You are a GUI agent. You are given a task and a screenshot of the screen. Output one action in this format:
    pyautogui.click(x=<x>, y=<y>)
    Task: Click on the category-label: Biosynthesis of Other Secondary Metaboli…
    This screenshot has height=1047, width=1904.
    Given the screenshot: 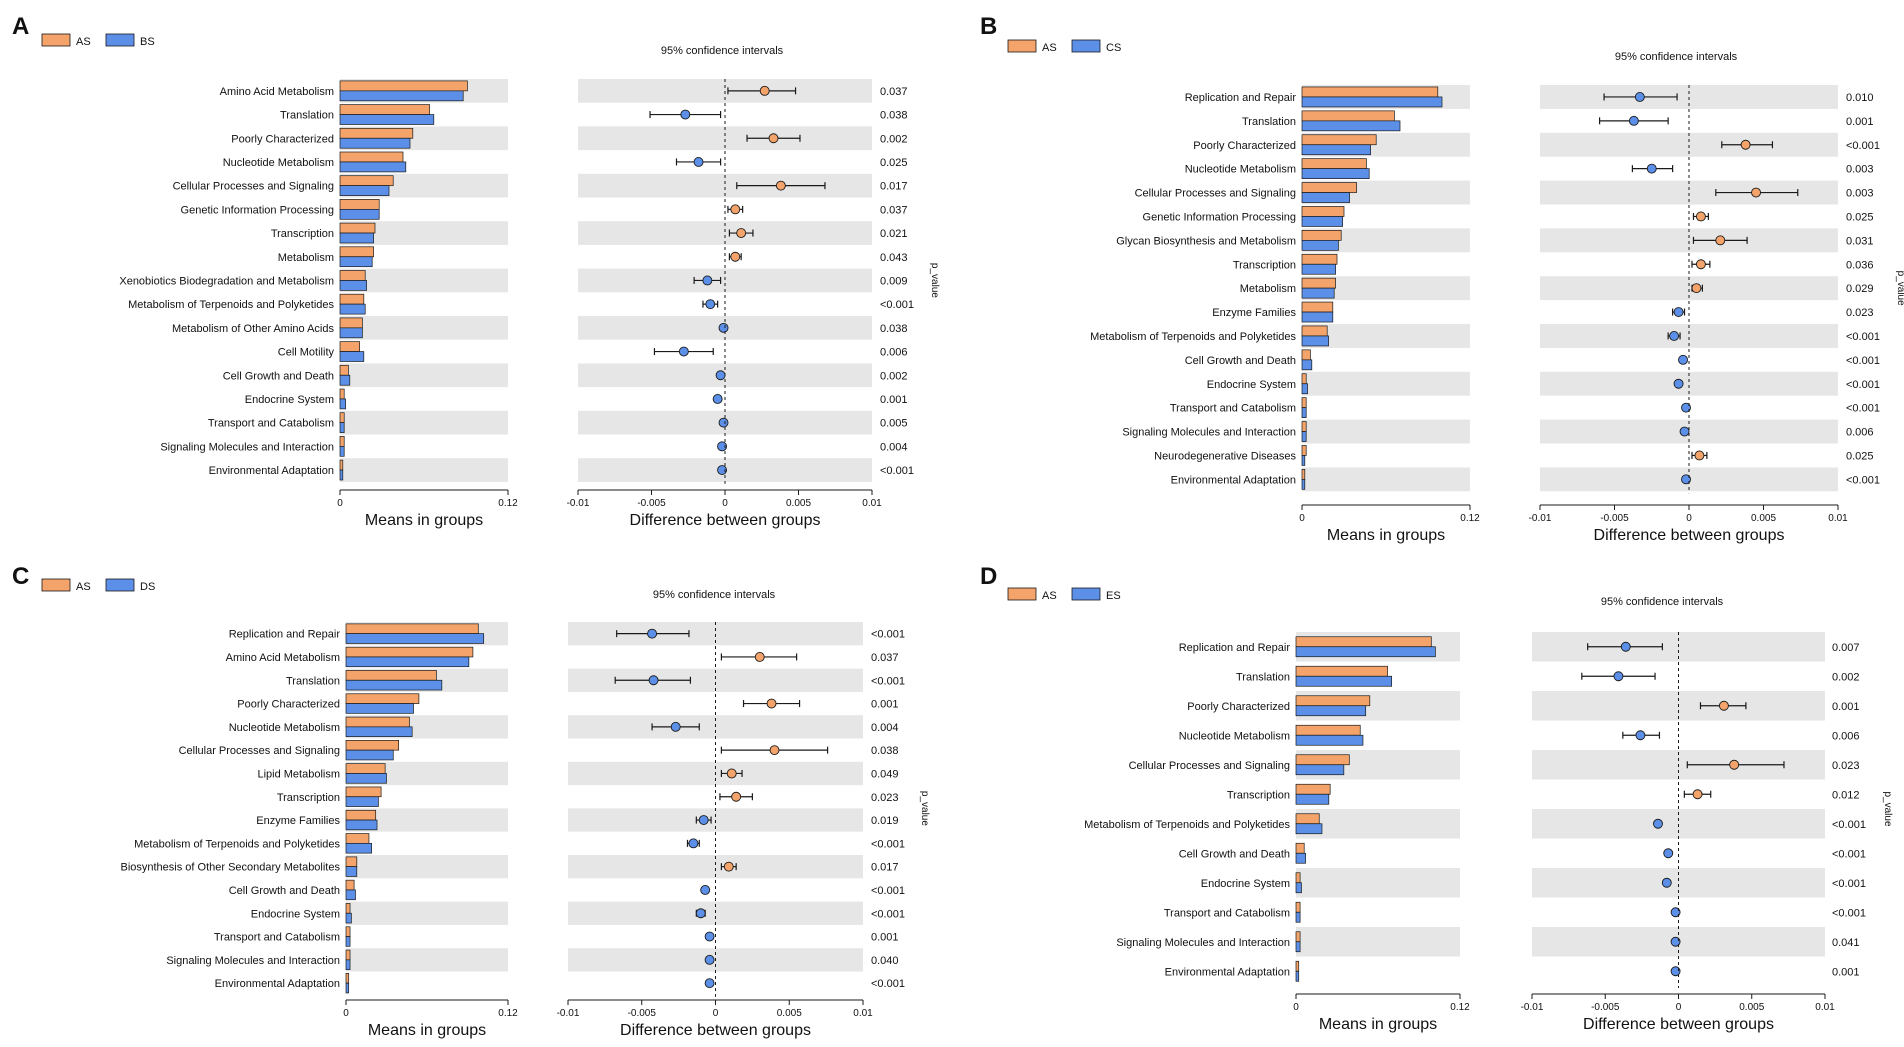 What is the action you would take?
    pyautogui.click(x=230, y=868)
    